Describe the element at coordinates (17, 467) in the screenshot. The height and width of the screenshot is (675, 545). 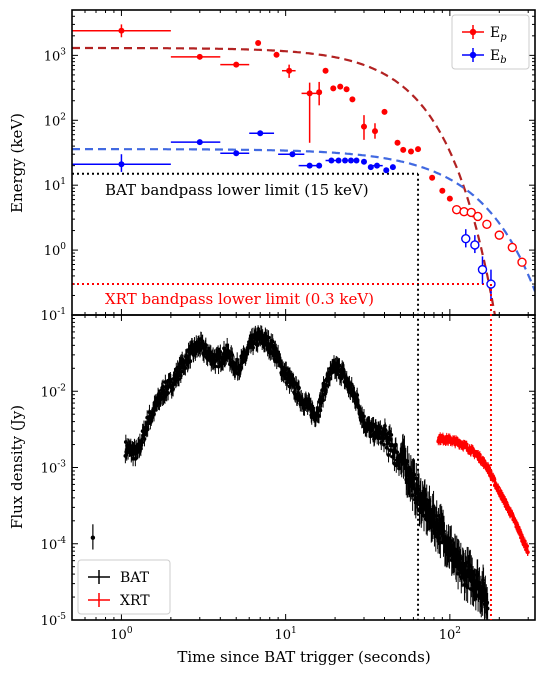
I see `bottom-ylabel: Flux density (Jy)` at that location.